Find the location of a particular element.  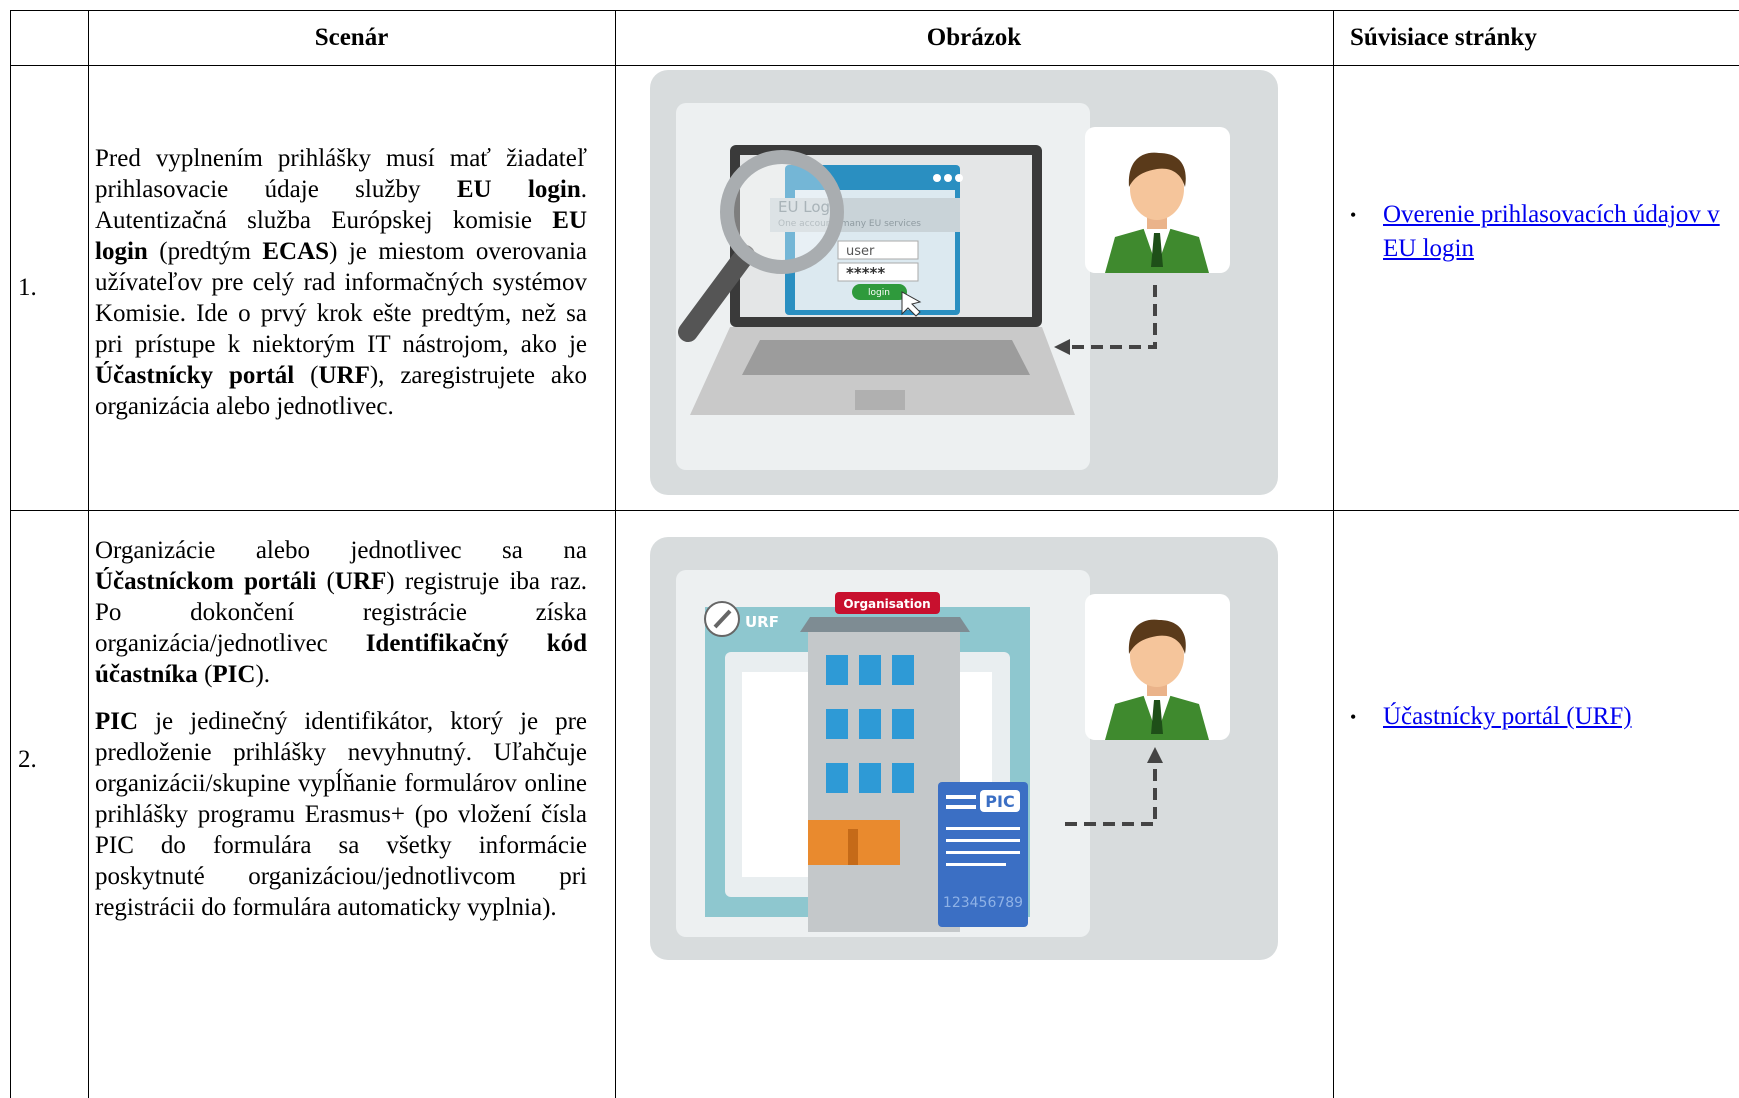

illustration-text: login is located at coordinates (879, 293).